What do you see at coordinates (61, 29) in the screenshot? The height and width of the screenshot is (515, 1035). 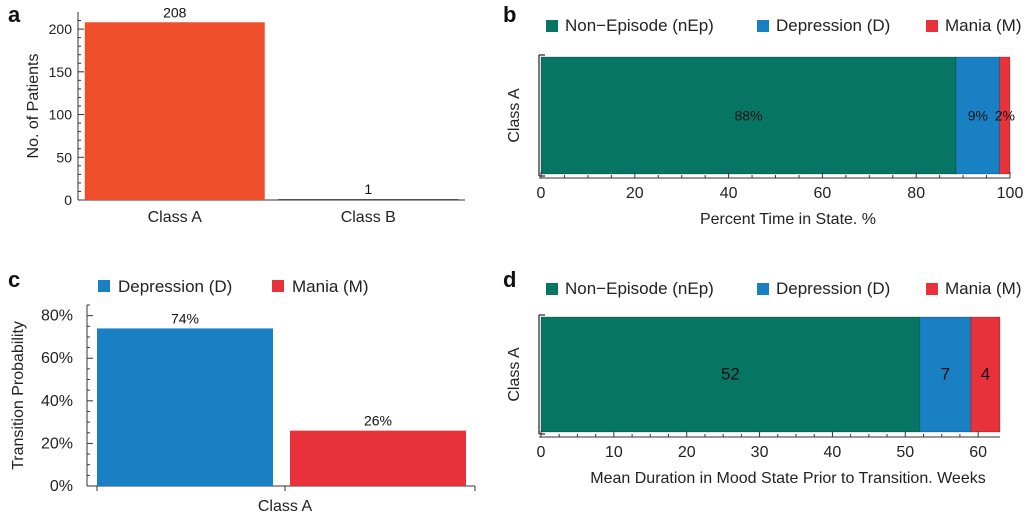 I see `y-tick-label: 200` at bounding box center [61, 29].